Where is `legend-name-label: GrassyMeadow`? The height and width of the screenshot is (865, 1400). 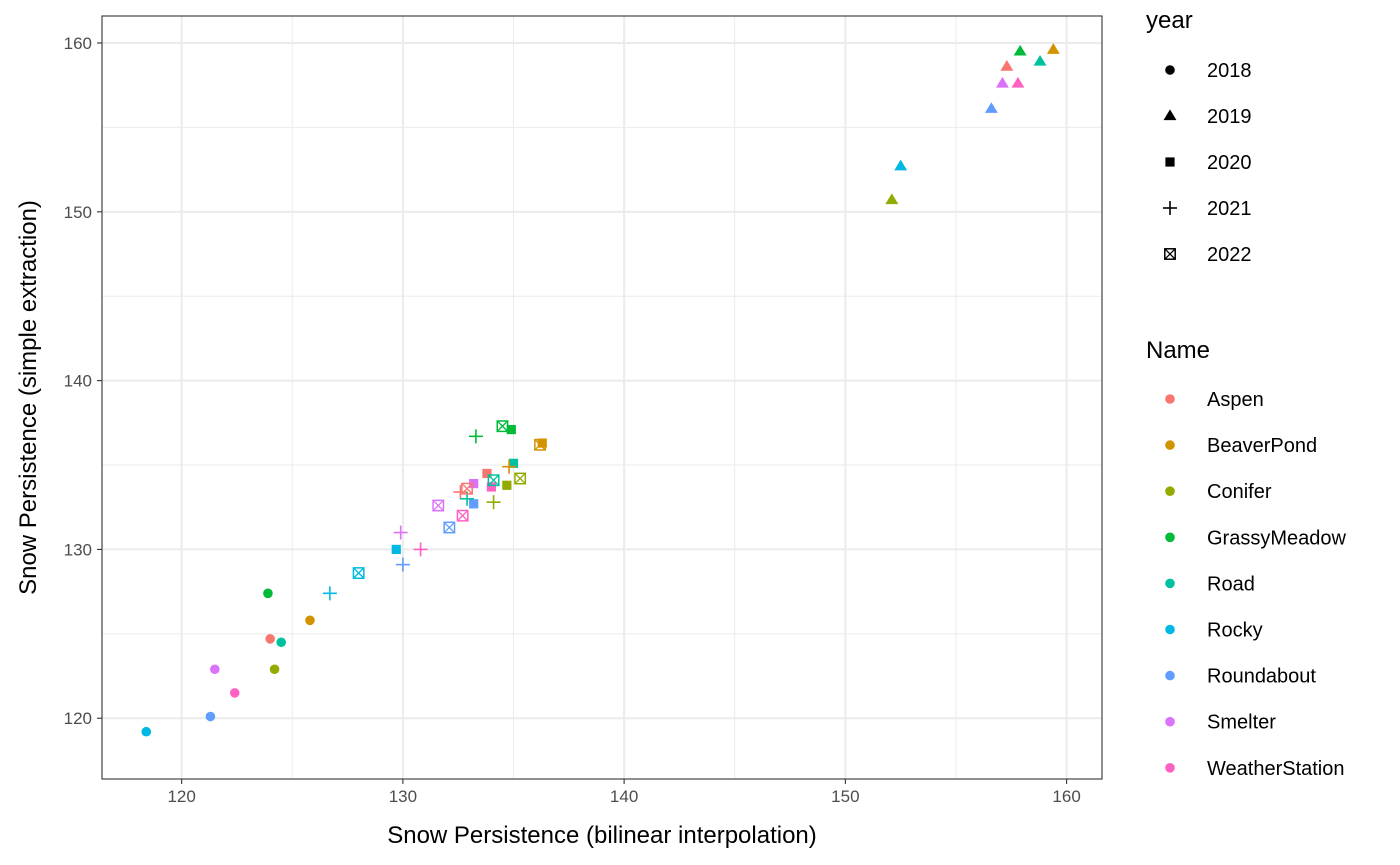
legend-name-label: GrassyMeadow is located at coordinates (1276, 538).